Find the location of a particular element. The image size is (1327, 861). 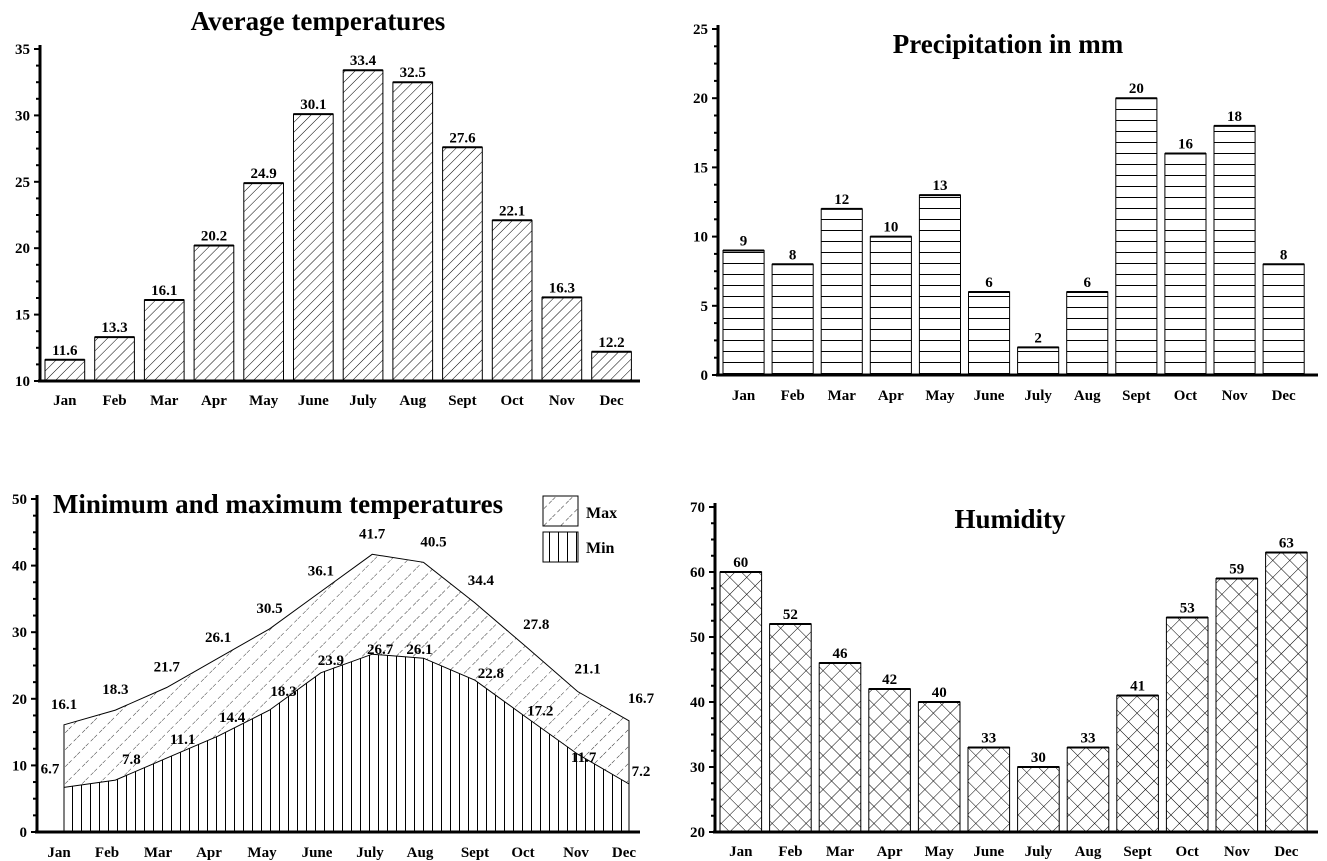

max-data-label: 16.7 is located at coordinates (641, 699).